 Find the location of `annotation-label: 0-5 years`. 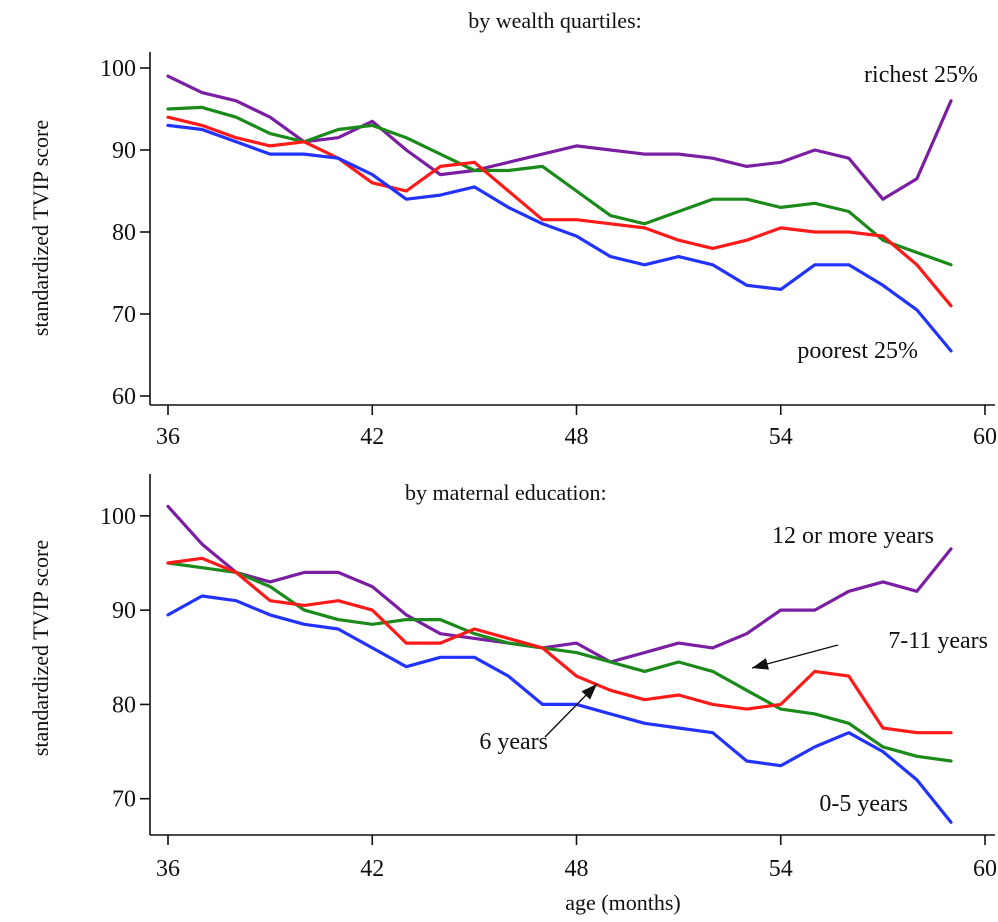

annotation-label: 0-5 years is located at coordinates (863, 804).